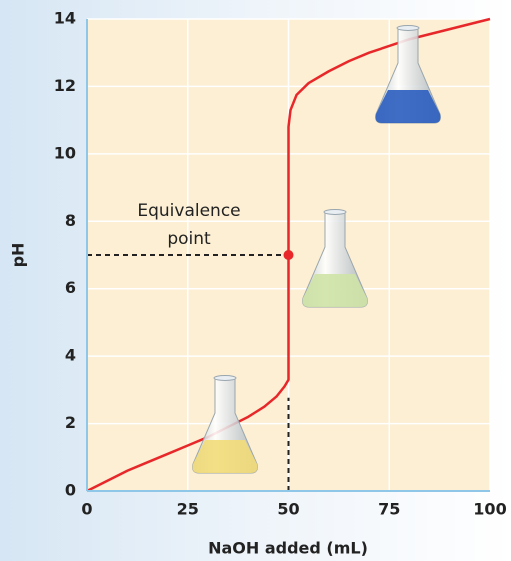  Describe the element at coordinates (70, 287) in the screenshot. I see `y-tick-label: 6` at that location.